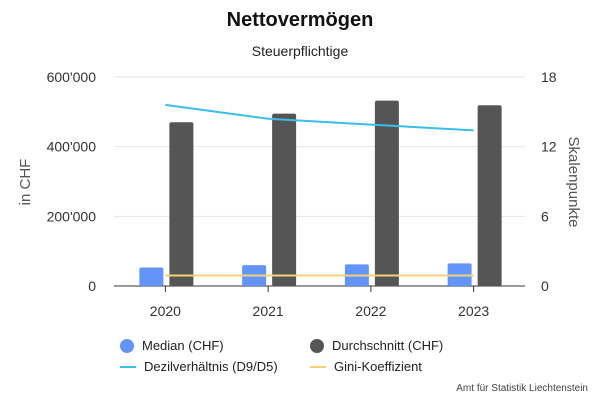  Describe the element at coordinates (319, 117) in the screenshot. I see `line-dezilverh-ltnis-d9-d5-` at that location.